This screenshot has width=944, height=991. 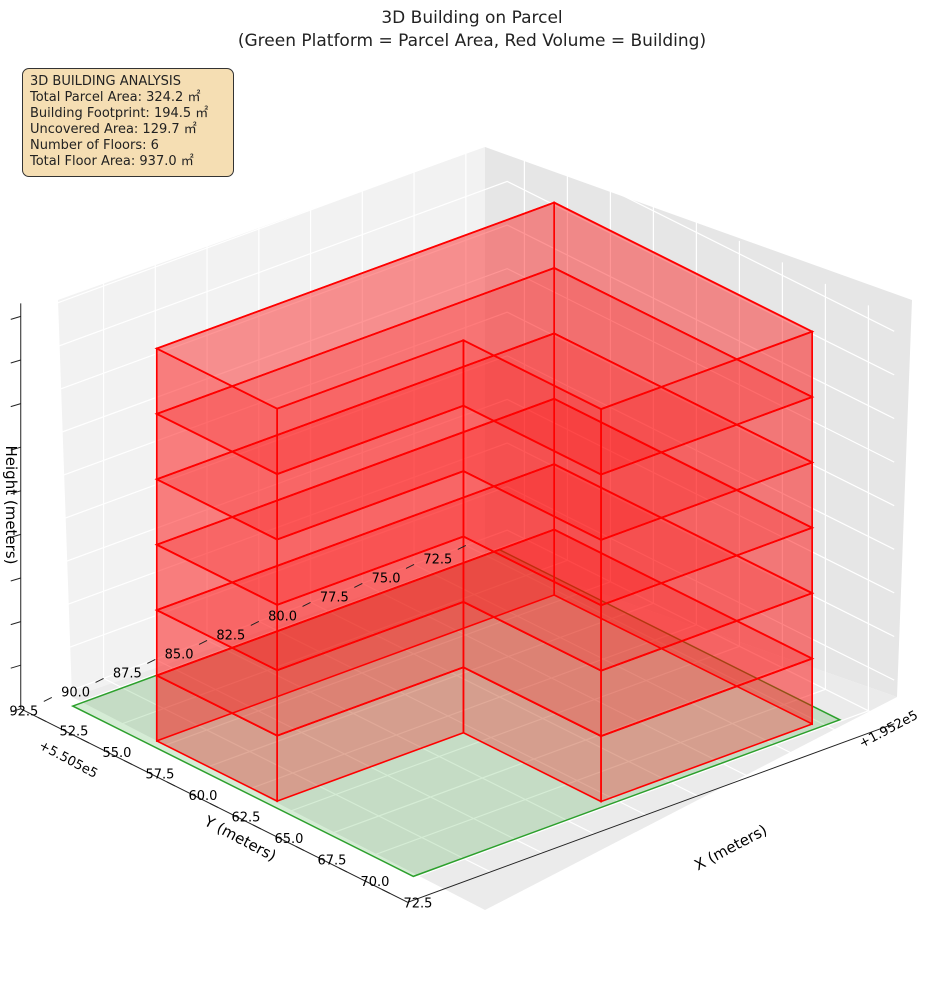 What do you see at coordinates (119, 113) in the screenshot?
I see `info-building-footprint: Building Footprint: 194.5 ㎡` at bounding box center [119, 113].